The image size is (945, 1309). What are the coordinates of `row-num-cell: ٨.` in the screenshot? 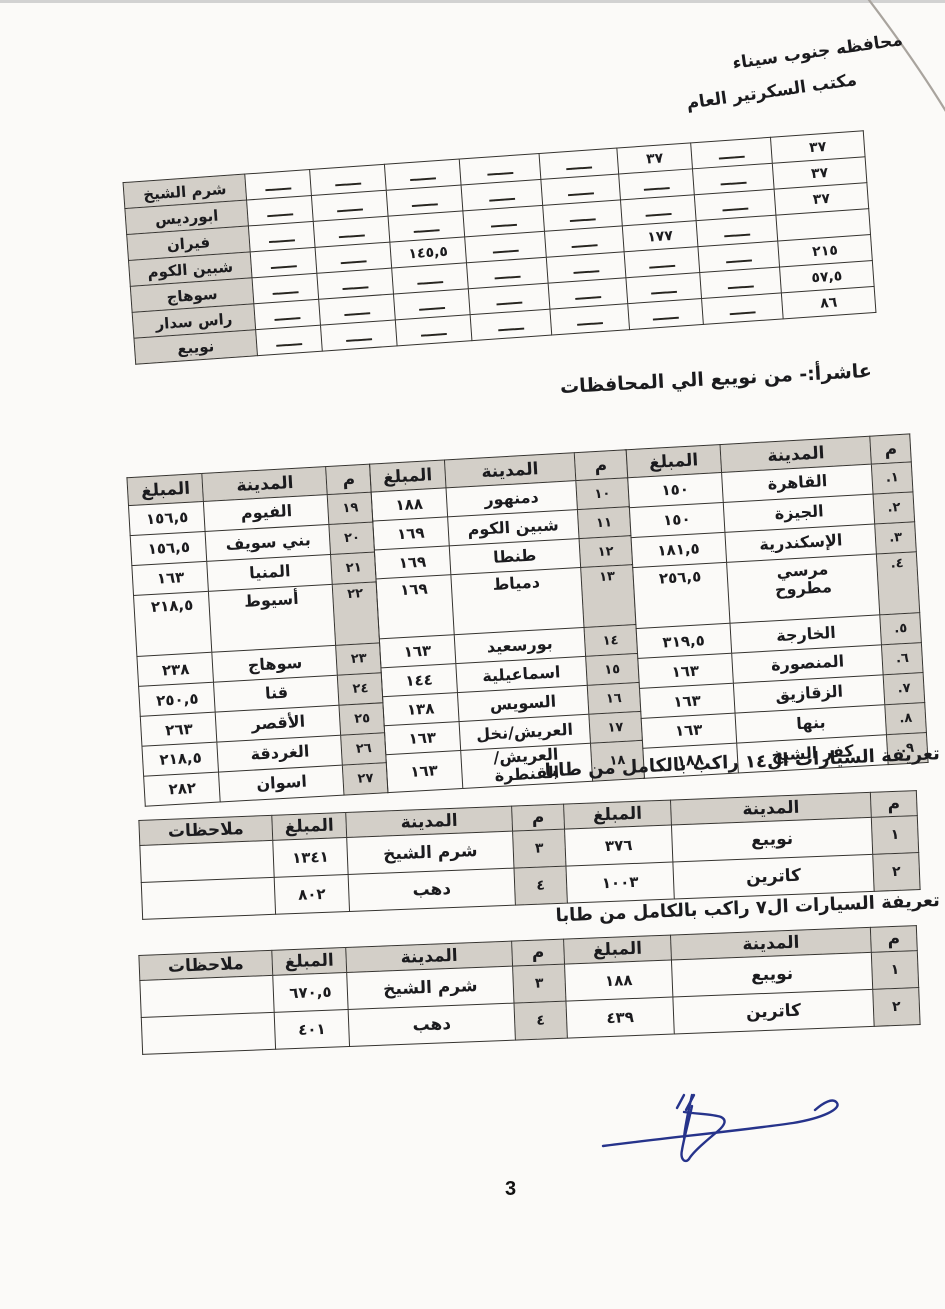 It's located at (906, 718).